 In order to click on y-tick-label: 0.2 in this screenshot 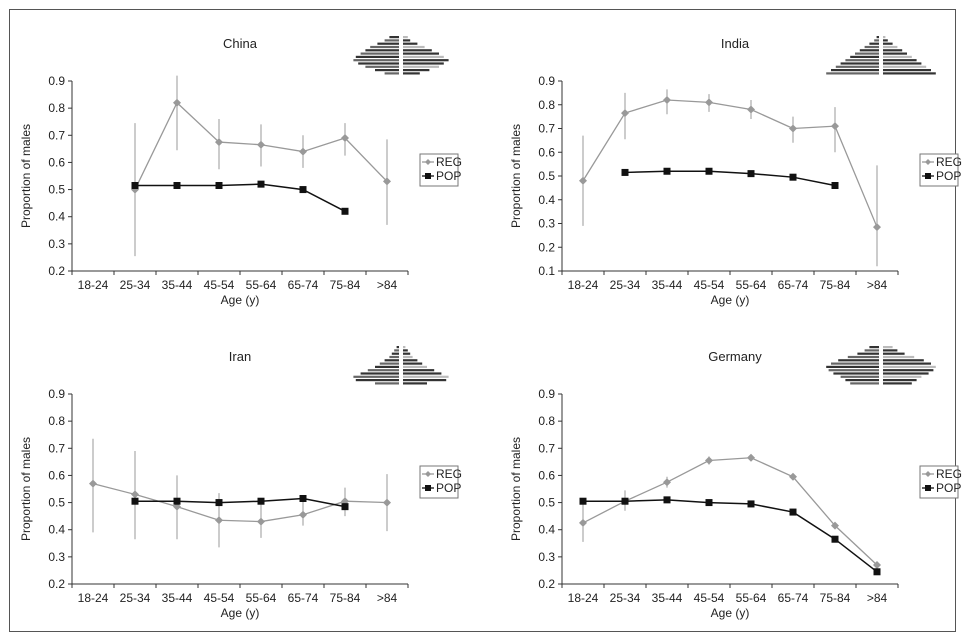, I will do `click(546, 584)`.